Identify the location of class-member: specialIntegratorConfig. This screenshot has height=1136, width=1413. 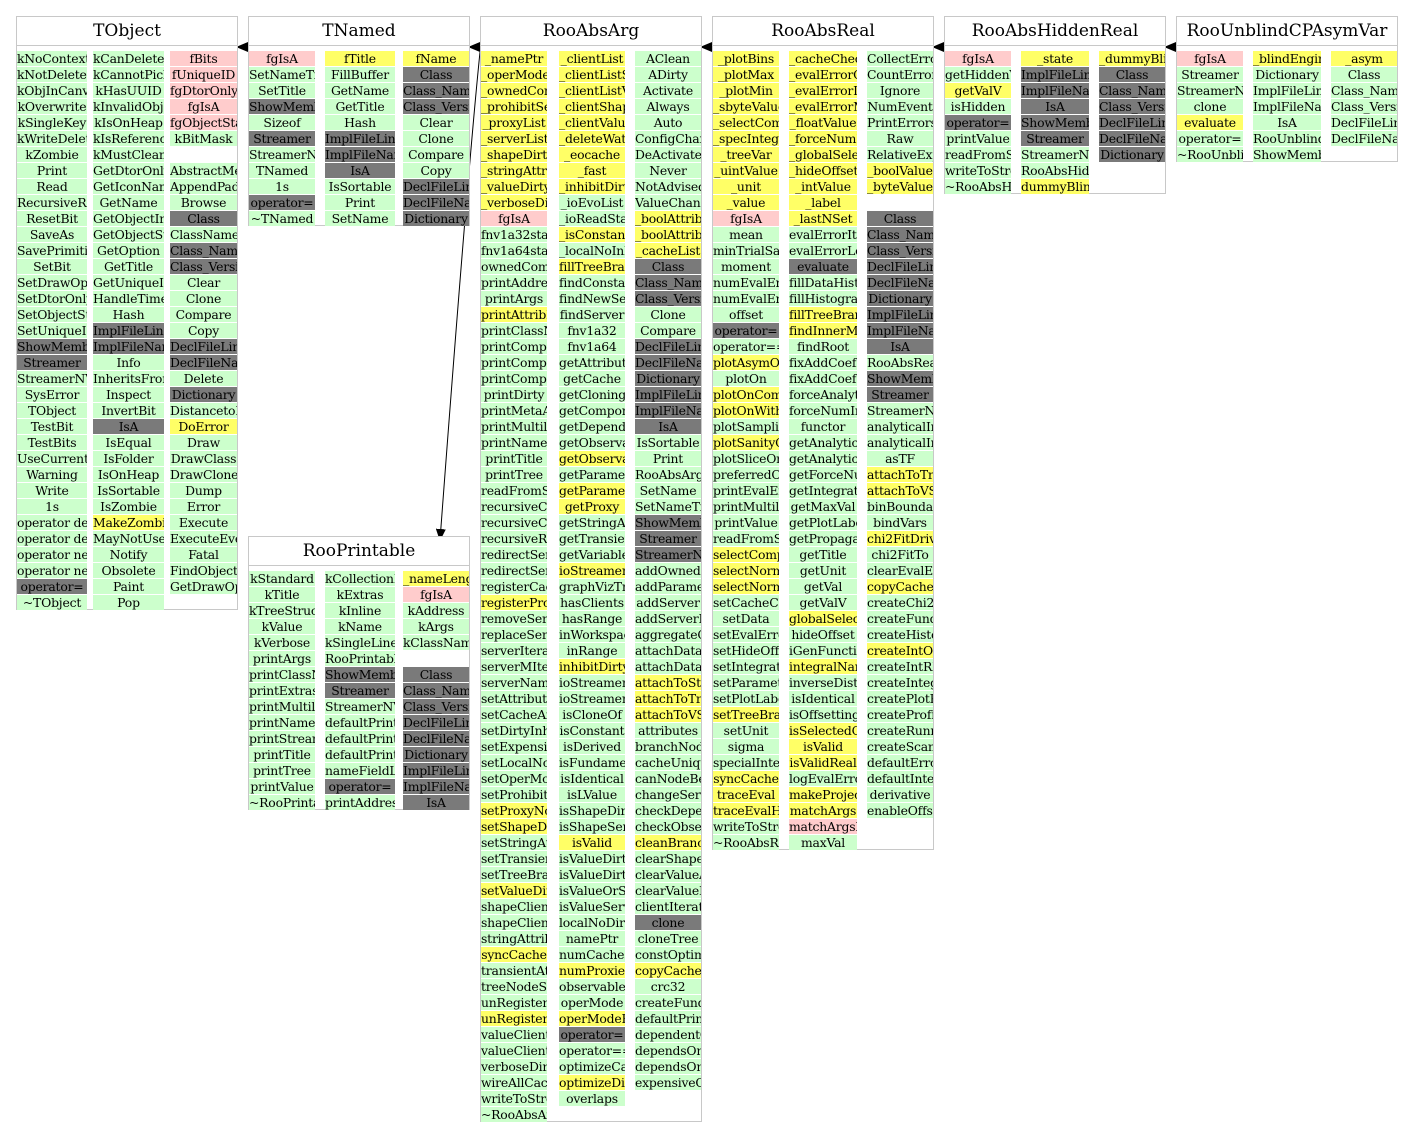
(746, 762).